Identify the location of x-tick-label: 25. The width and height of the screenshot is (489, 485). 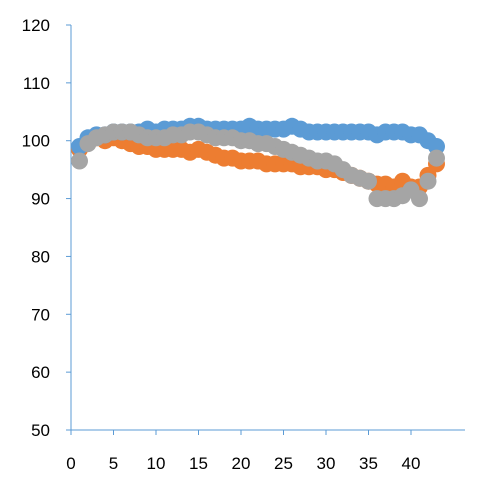
(283, 463).